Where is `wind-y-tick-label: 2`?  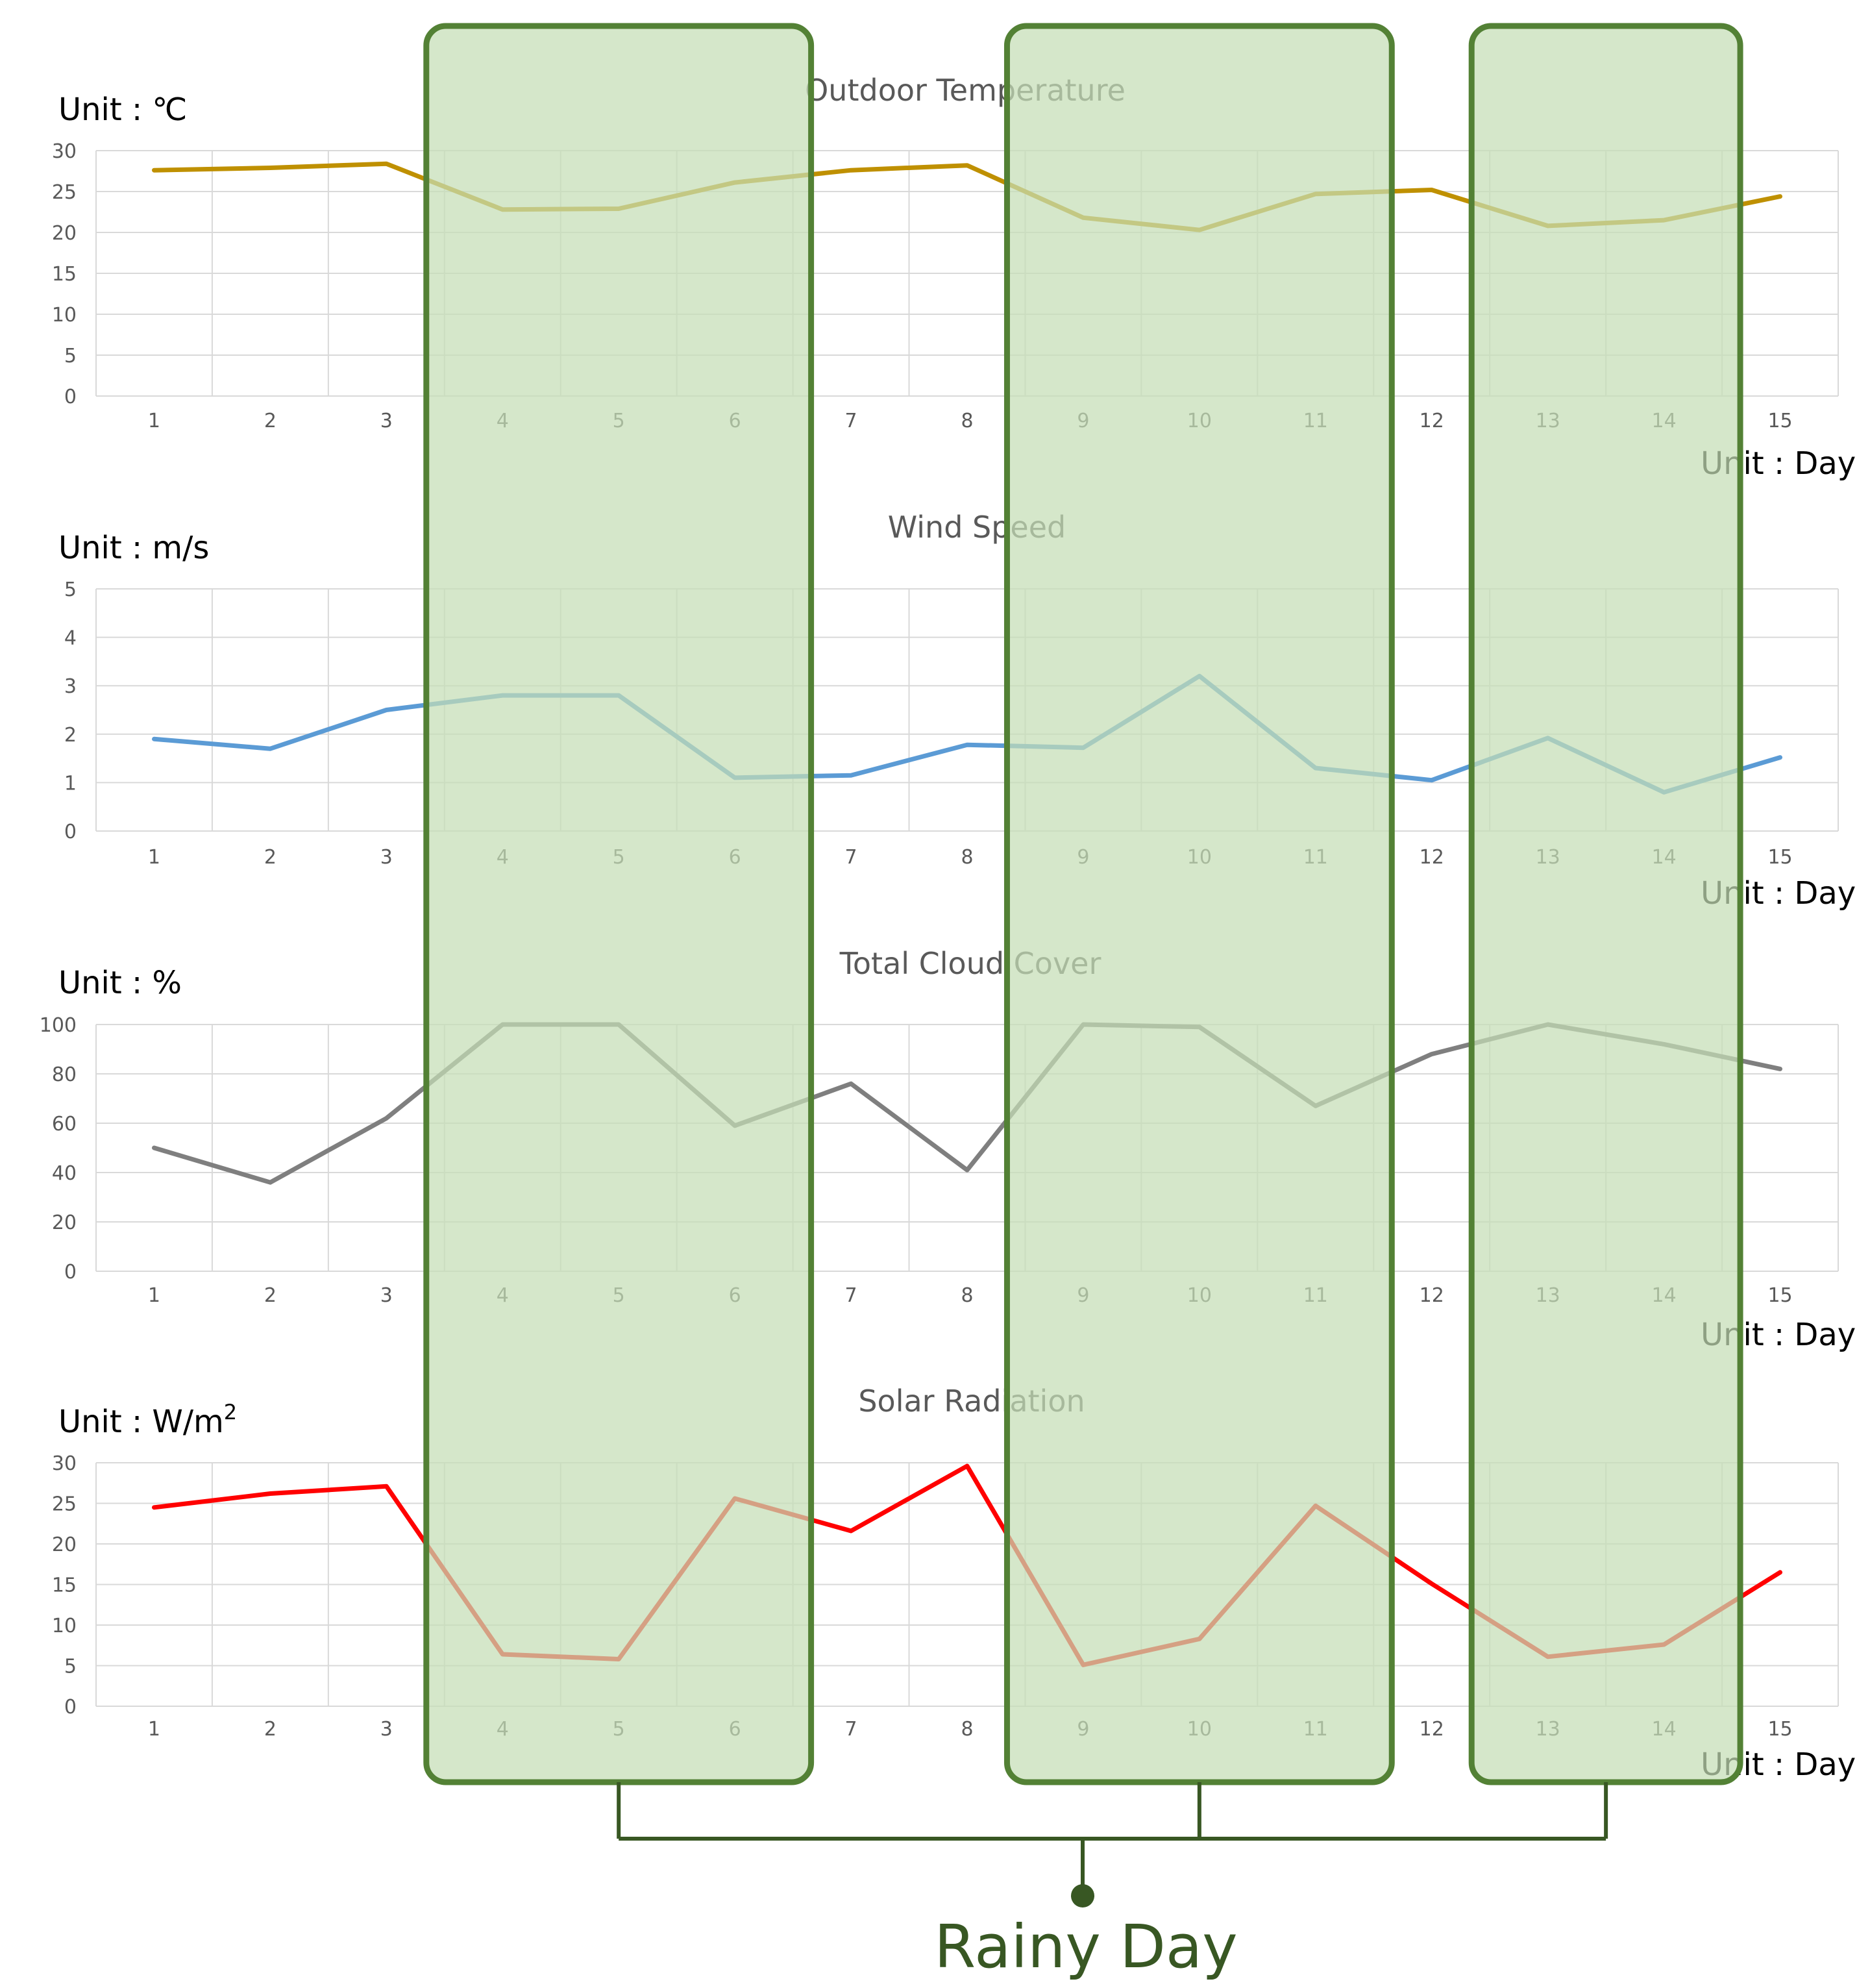
wind-y-tick-label: 2 is located at coordinates (70, 735).